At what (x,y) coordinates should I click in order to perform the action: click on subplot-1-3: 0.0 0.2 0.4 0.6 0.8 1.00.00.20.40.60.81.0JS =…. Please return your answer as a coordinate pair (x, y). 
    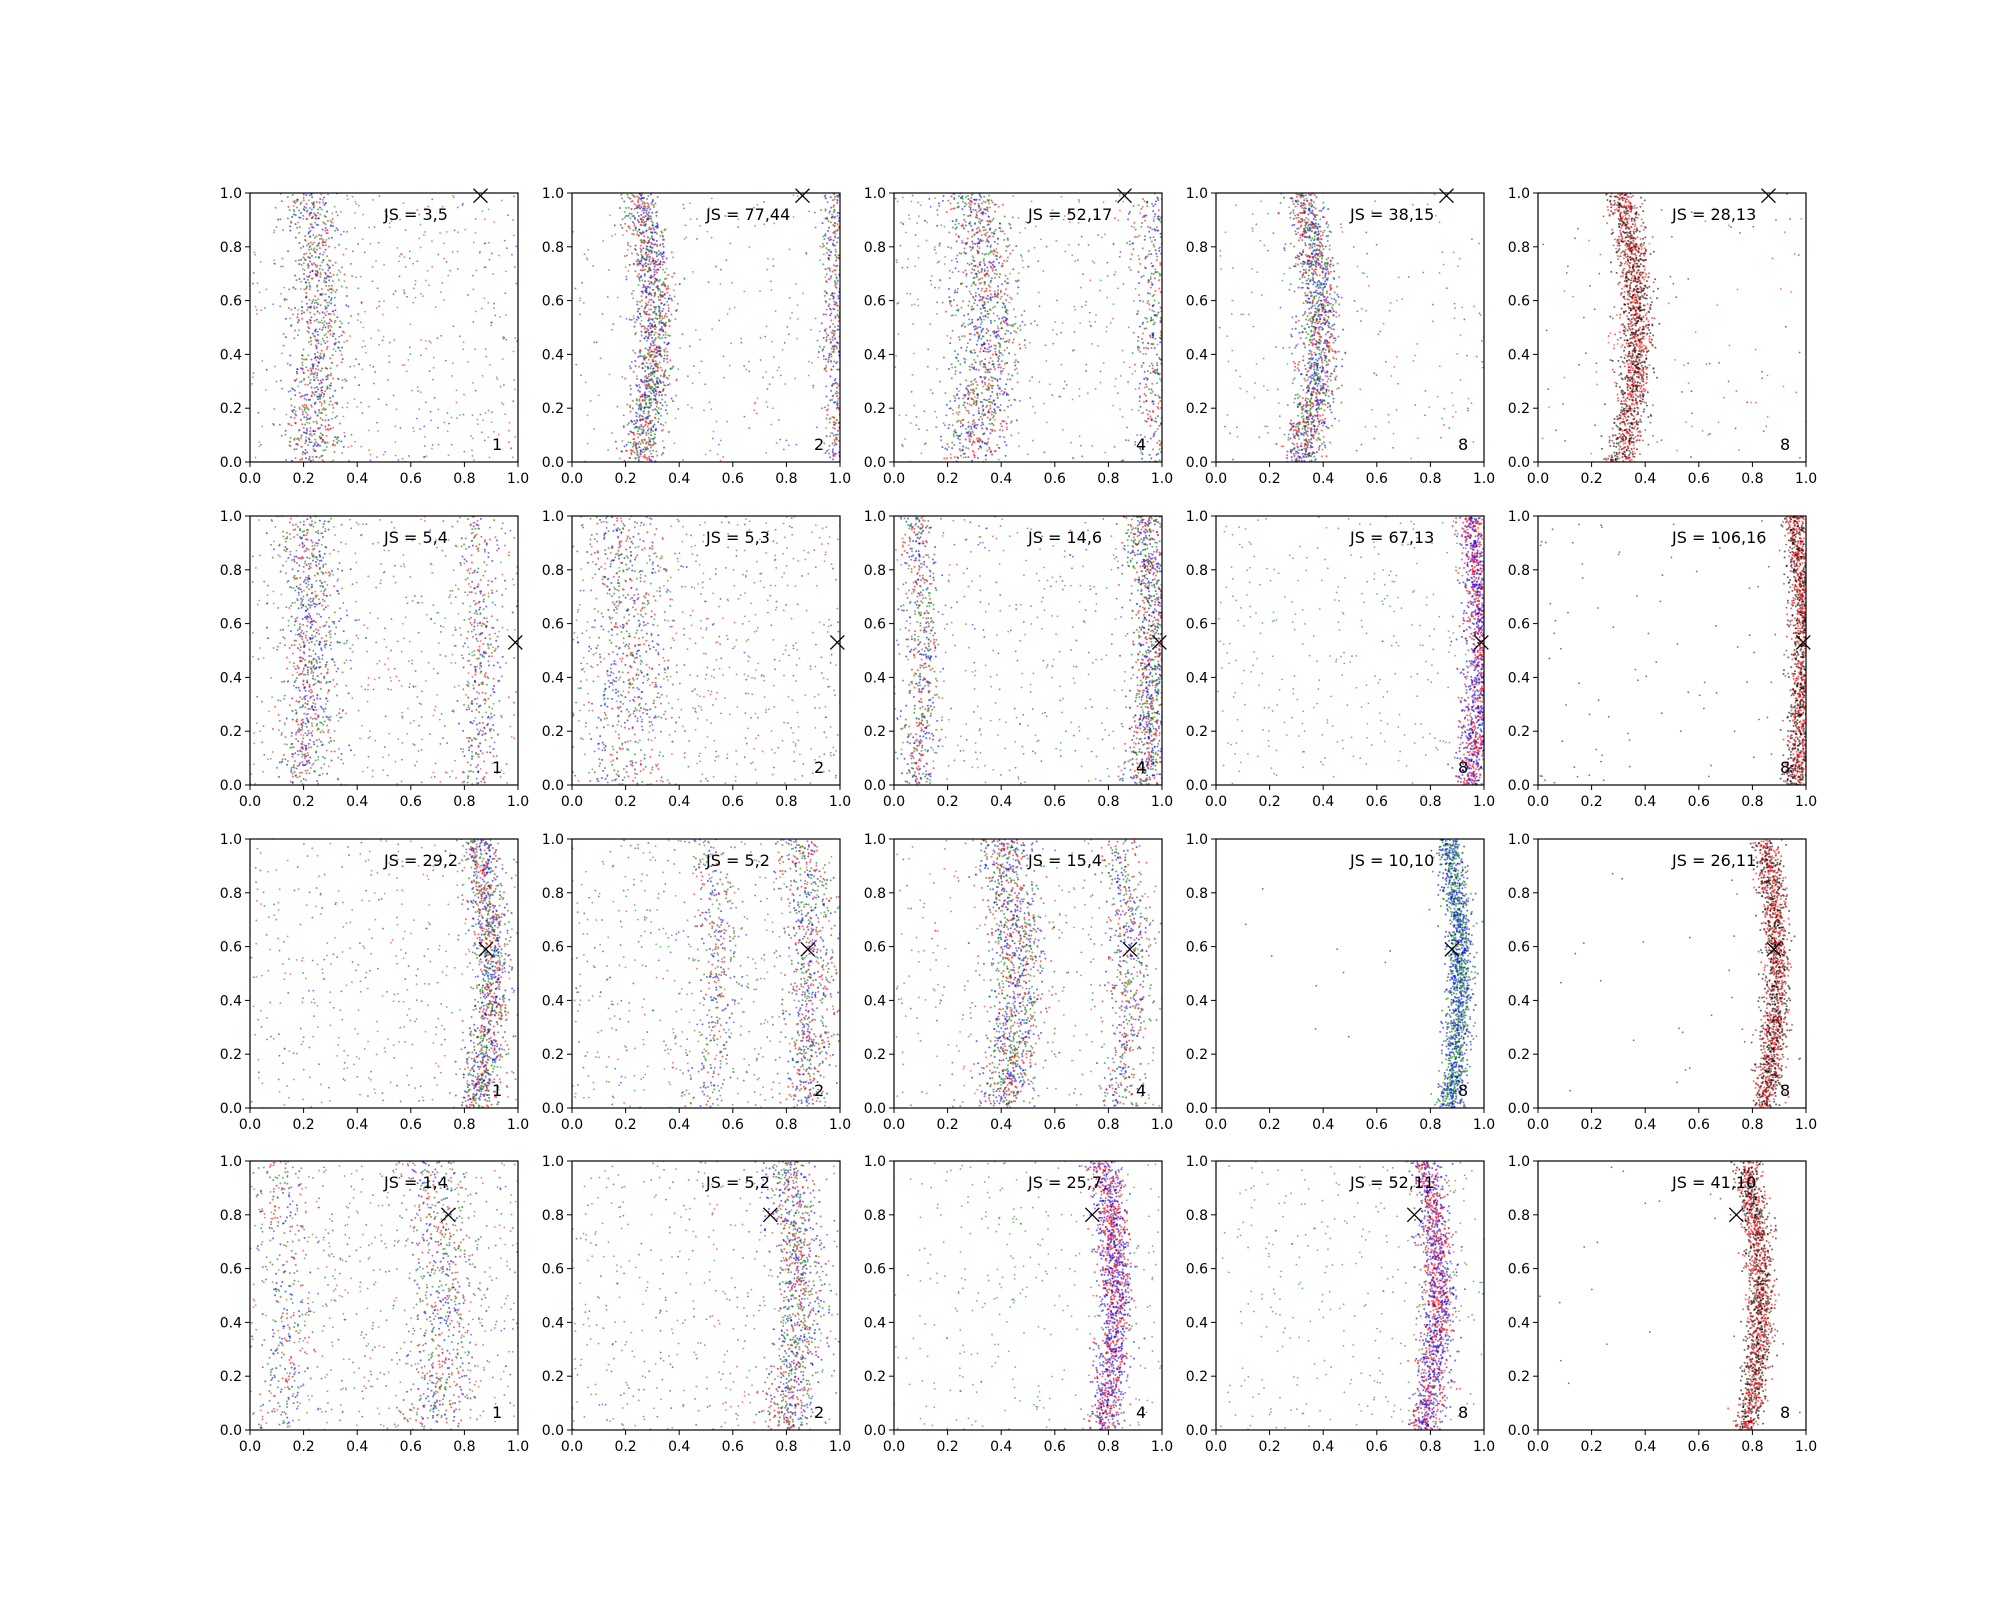
    Looking at the image, I should click on (1018, 336).